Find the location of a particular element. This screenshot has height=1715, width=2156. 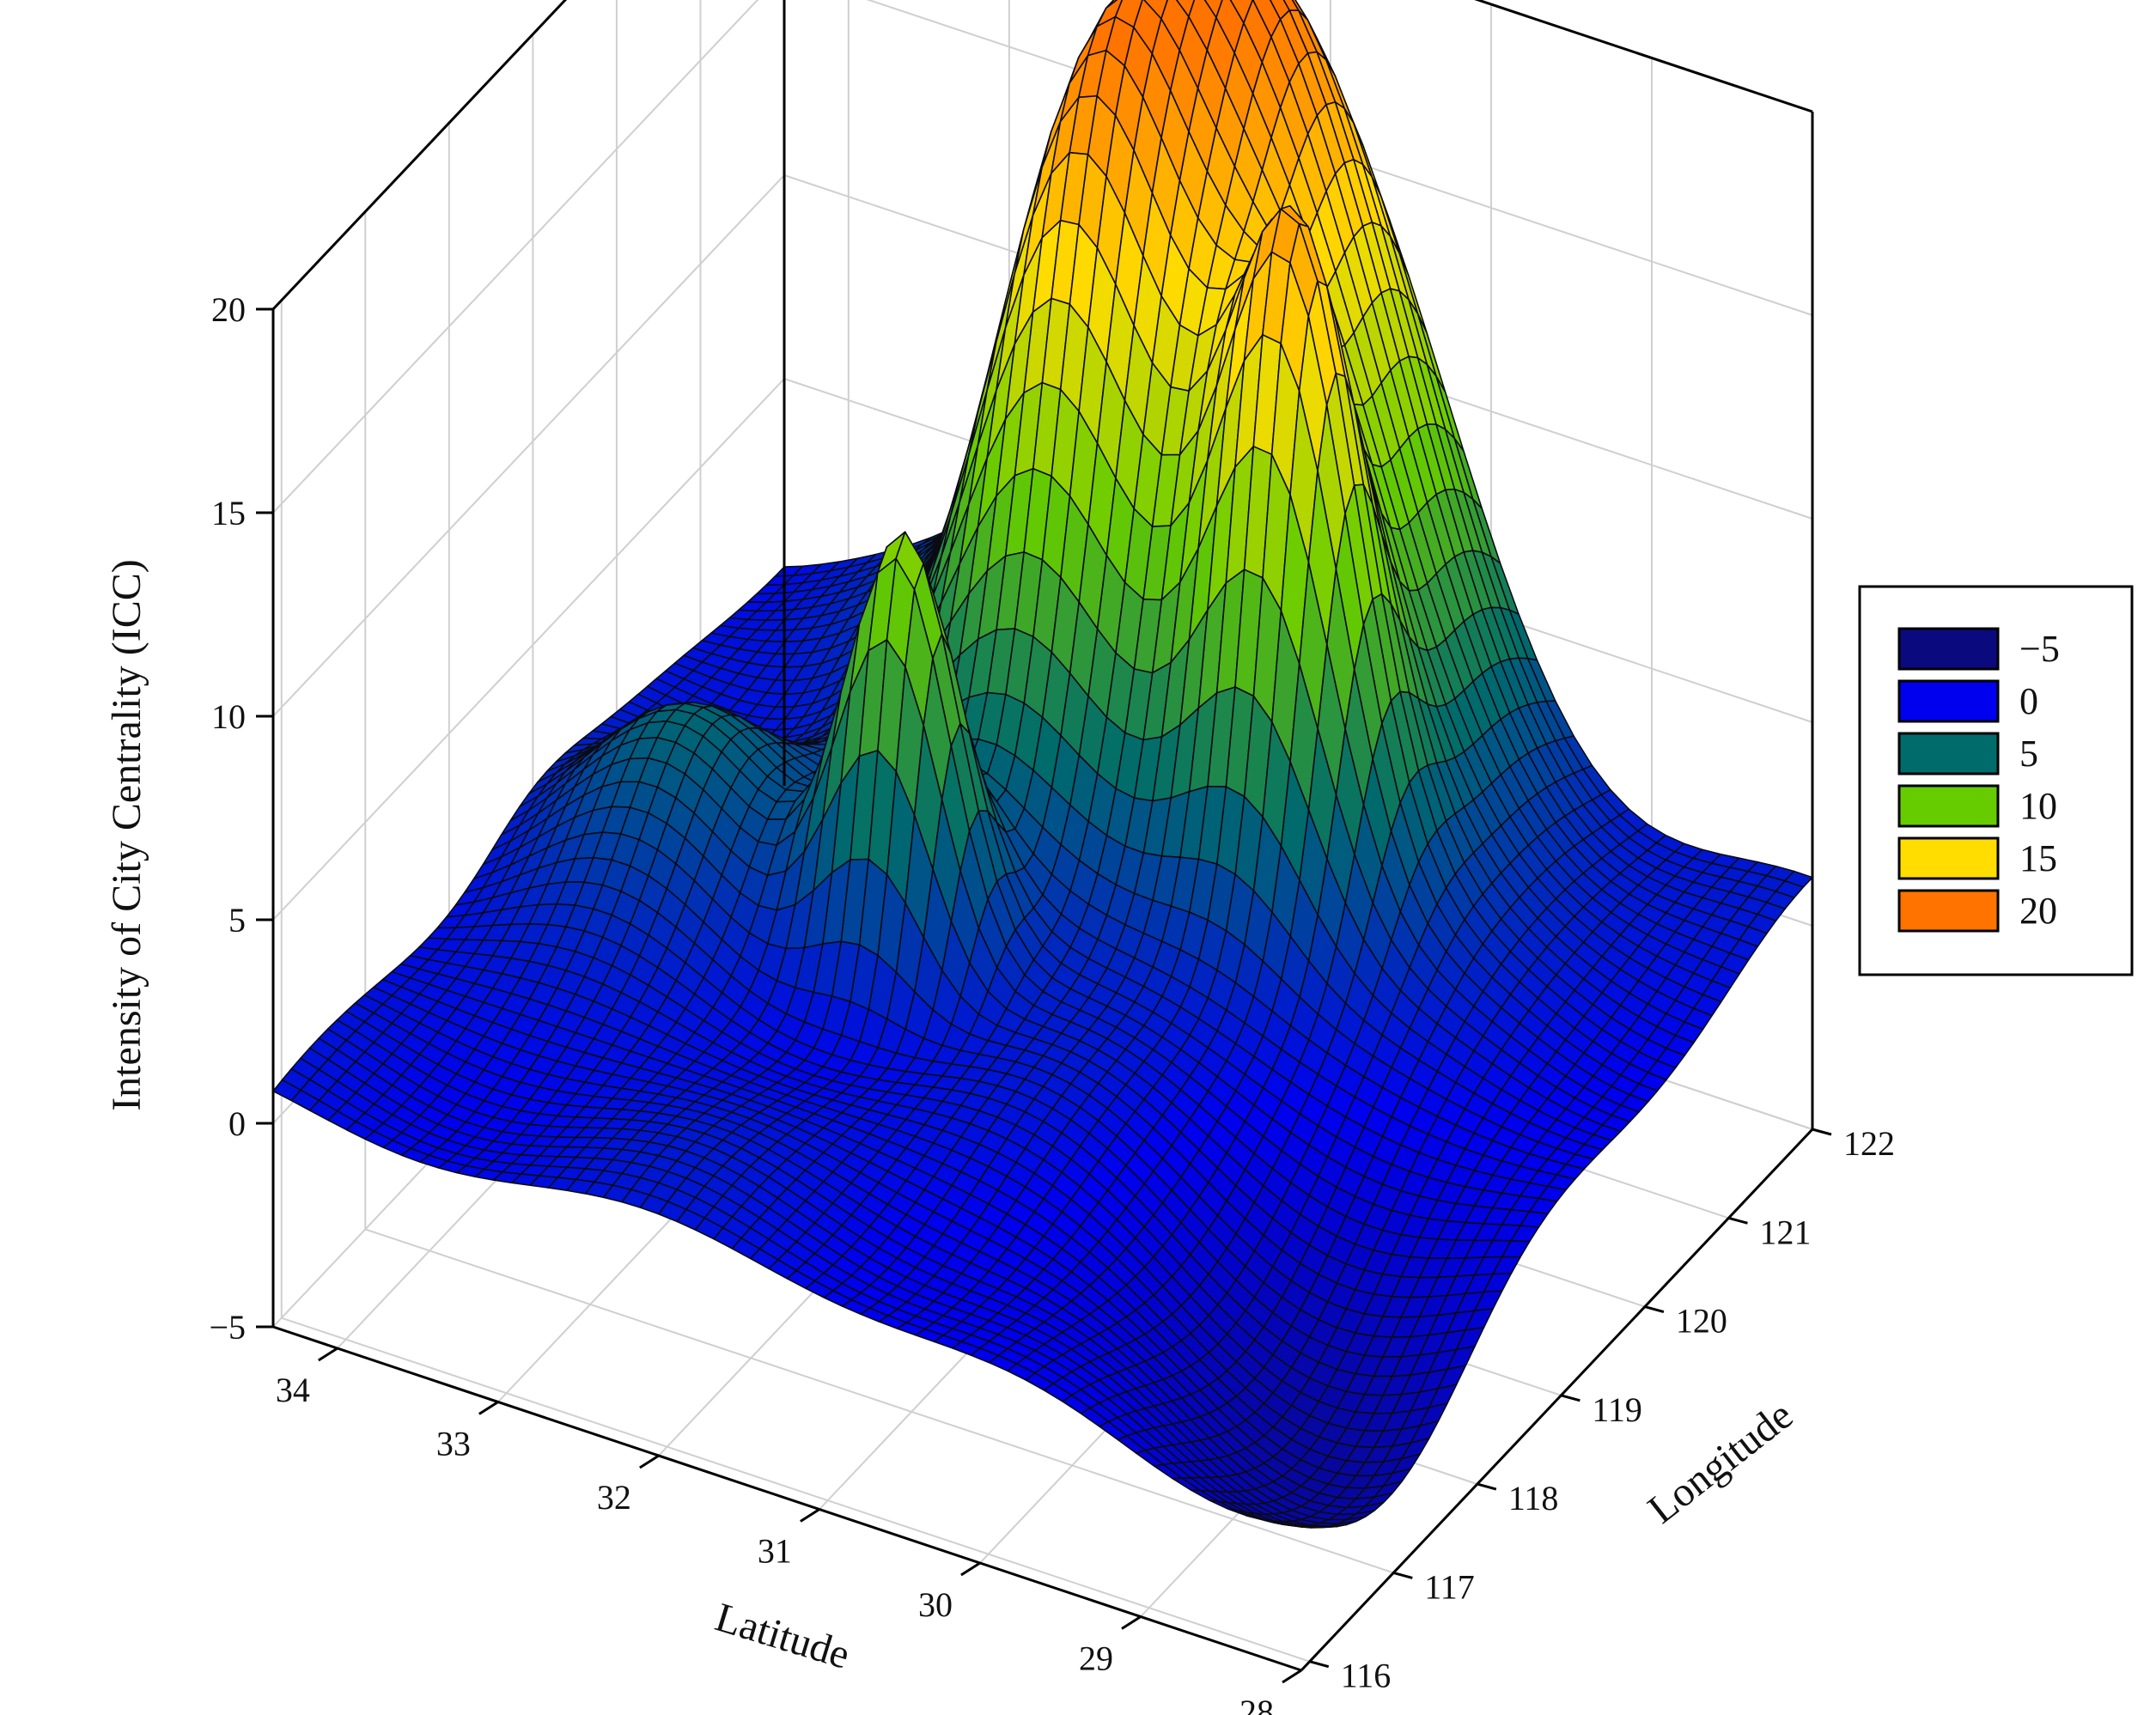

y-tick-label: 116 is located at coordinates (1366, 1676).